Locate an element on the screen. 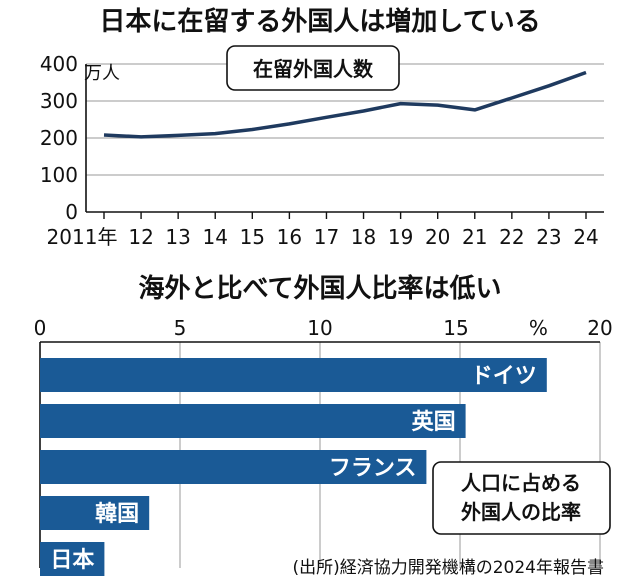  bar-chart-x-tick-label: 20 is located at coordinates (599, 328).